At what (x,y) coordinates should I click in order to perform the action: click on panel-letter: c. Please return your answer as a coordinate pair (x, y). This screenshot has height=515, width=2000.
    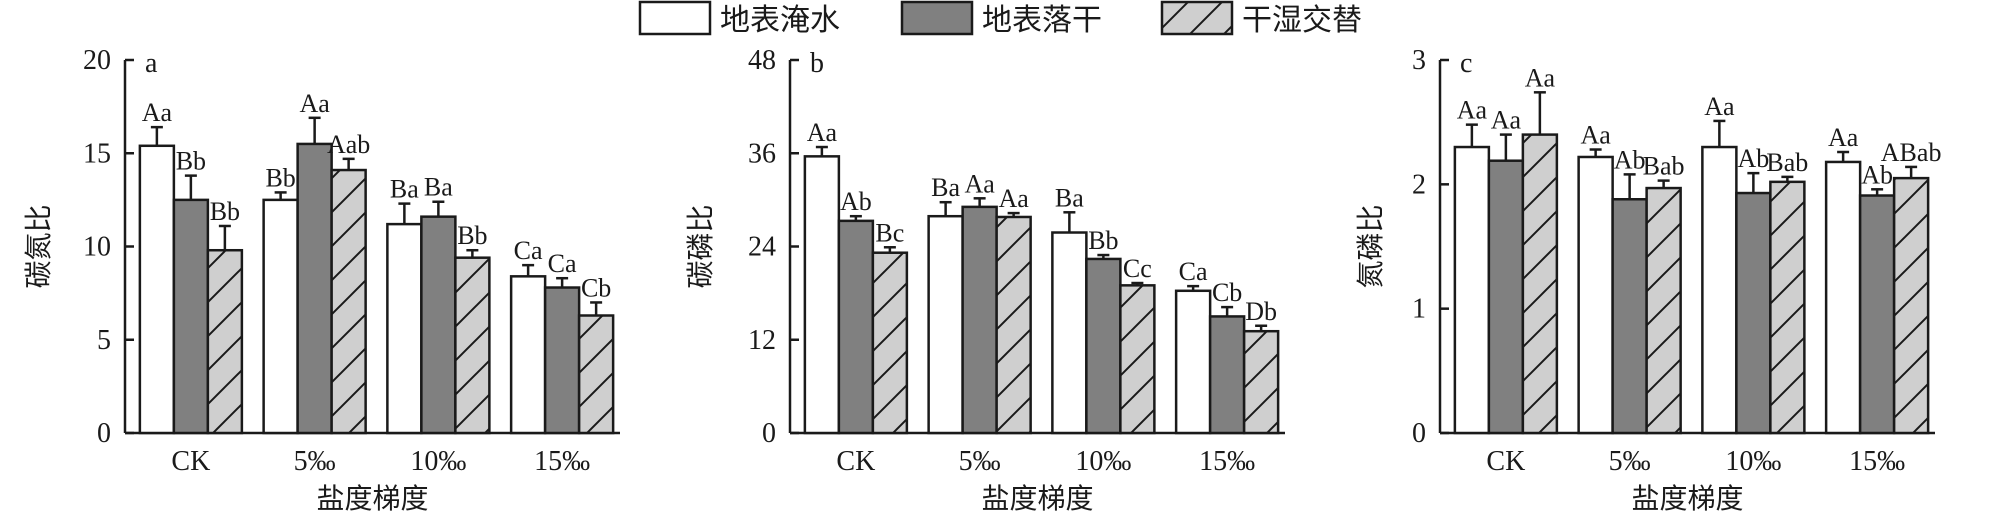
    Looking at the image, I should click on (1466, 63).